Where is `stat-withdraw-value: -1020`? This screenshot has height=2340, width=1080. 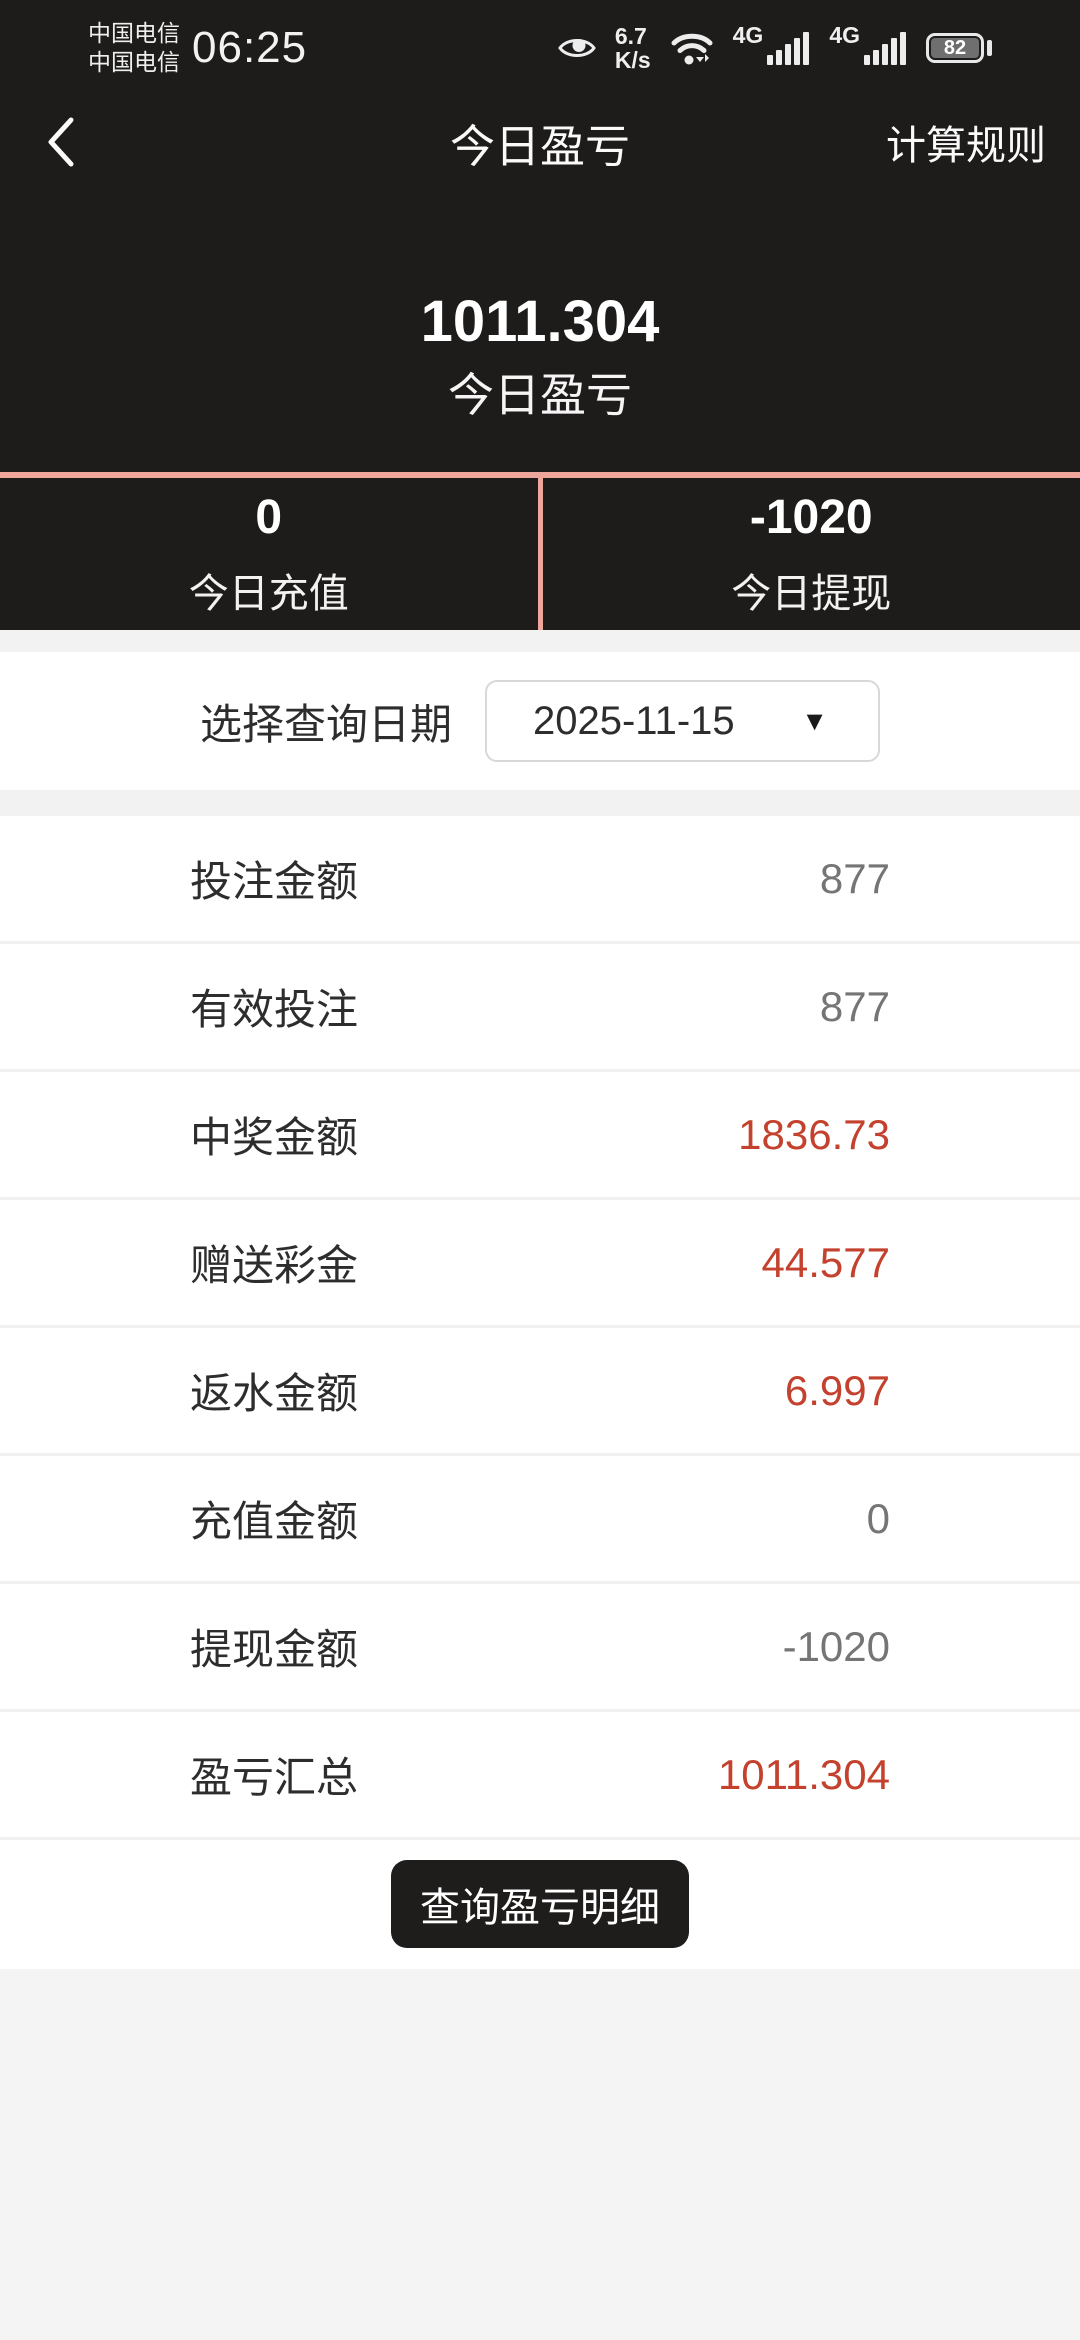 stat-withdraw-value: -1020 is located at coordinates (811, 517).